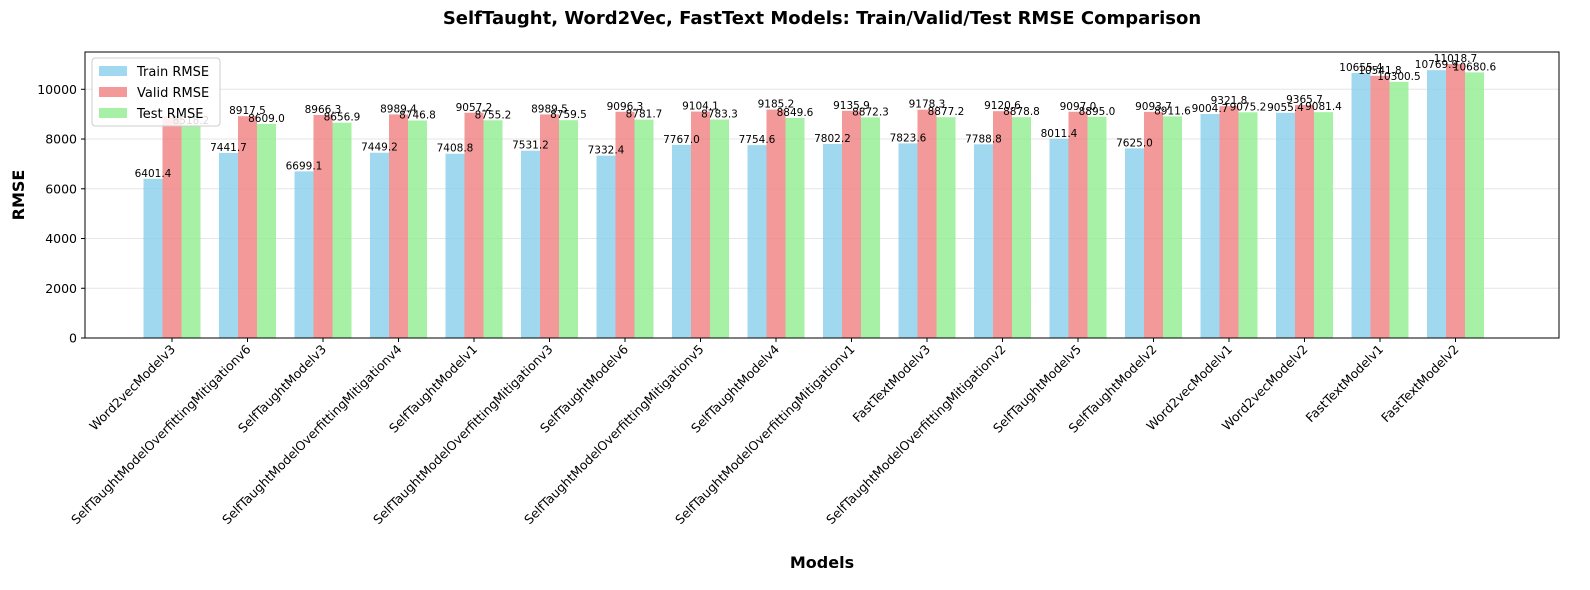 The width and height of the screenshot is (1590, 590). What do you see at coordinates (304, 166) in the screenshot?
I see `bar-value-label: 6699.1` at bounding box center [304, 166].